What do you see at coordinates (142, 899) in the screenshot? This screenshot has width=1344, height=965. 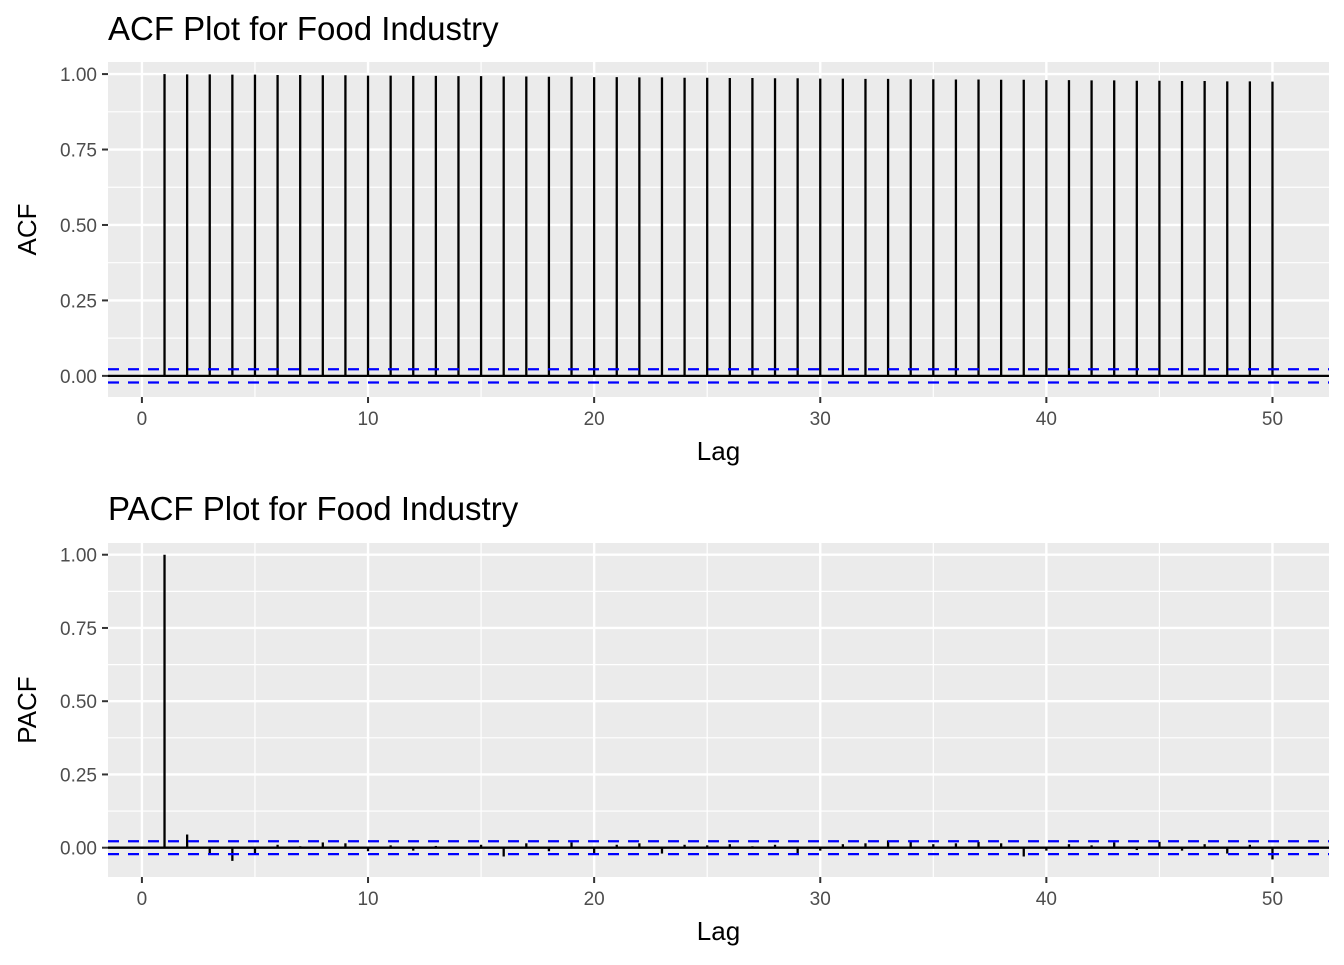 I see `pacf-x-tick-label: 0` at bounding box center [142, 899].